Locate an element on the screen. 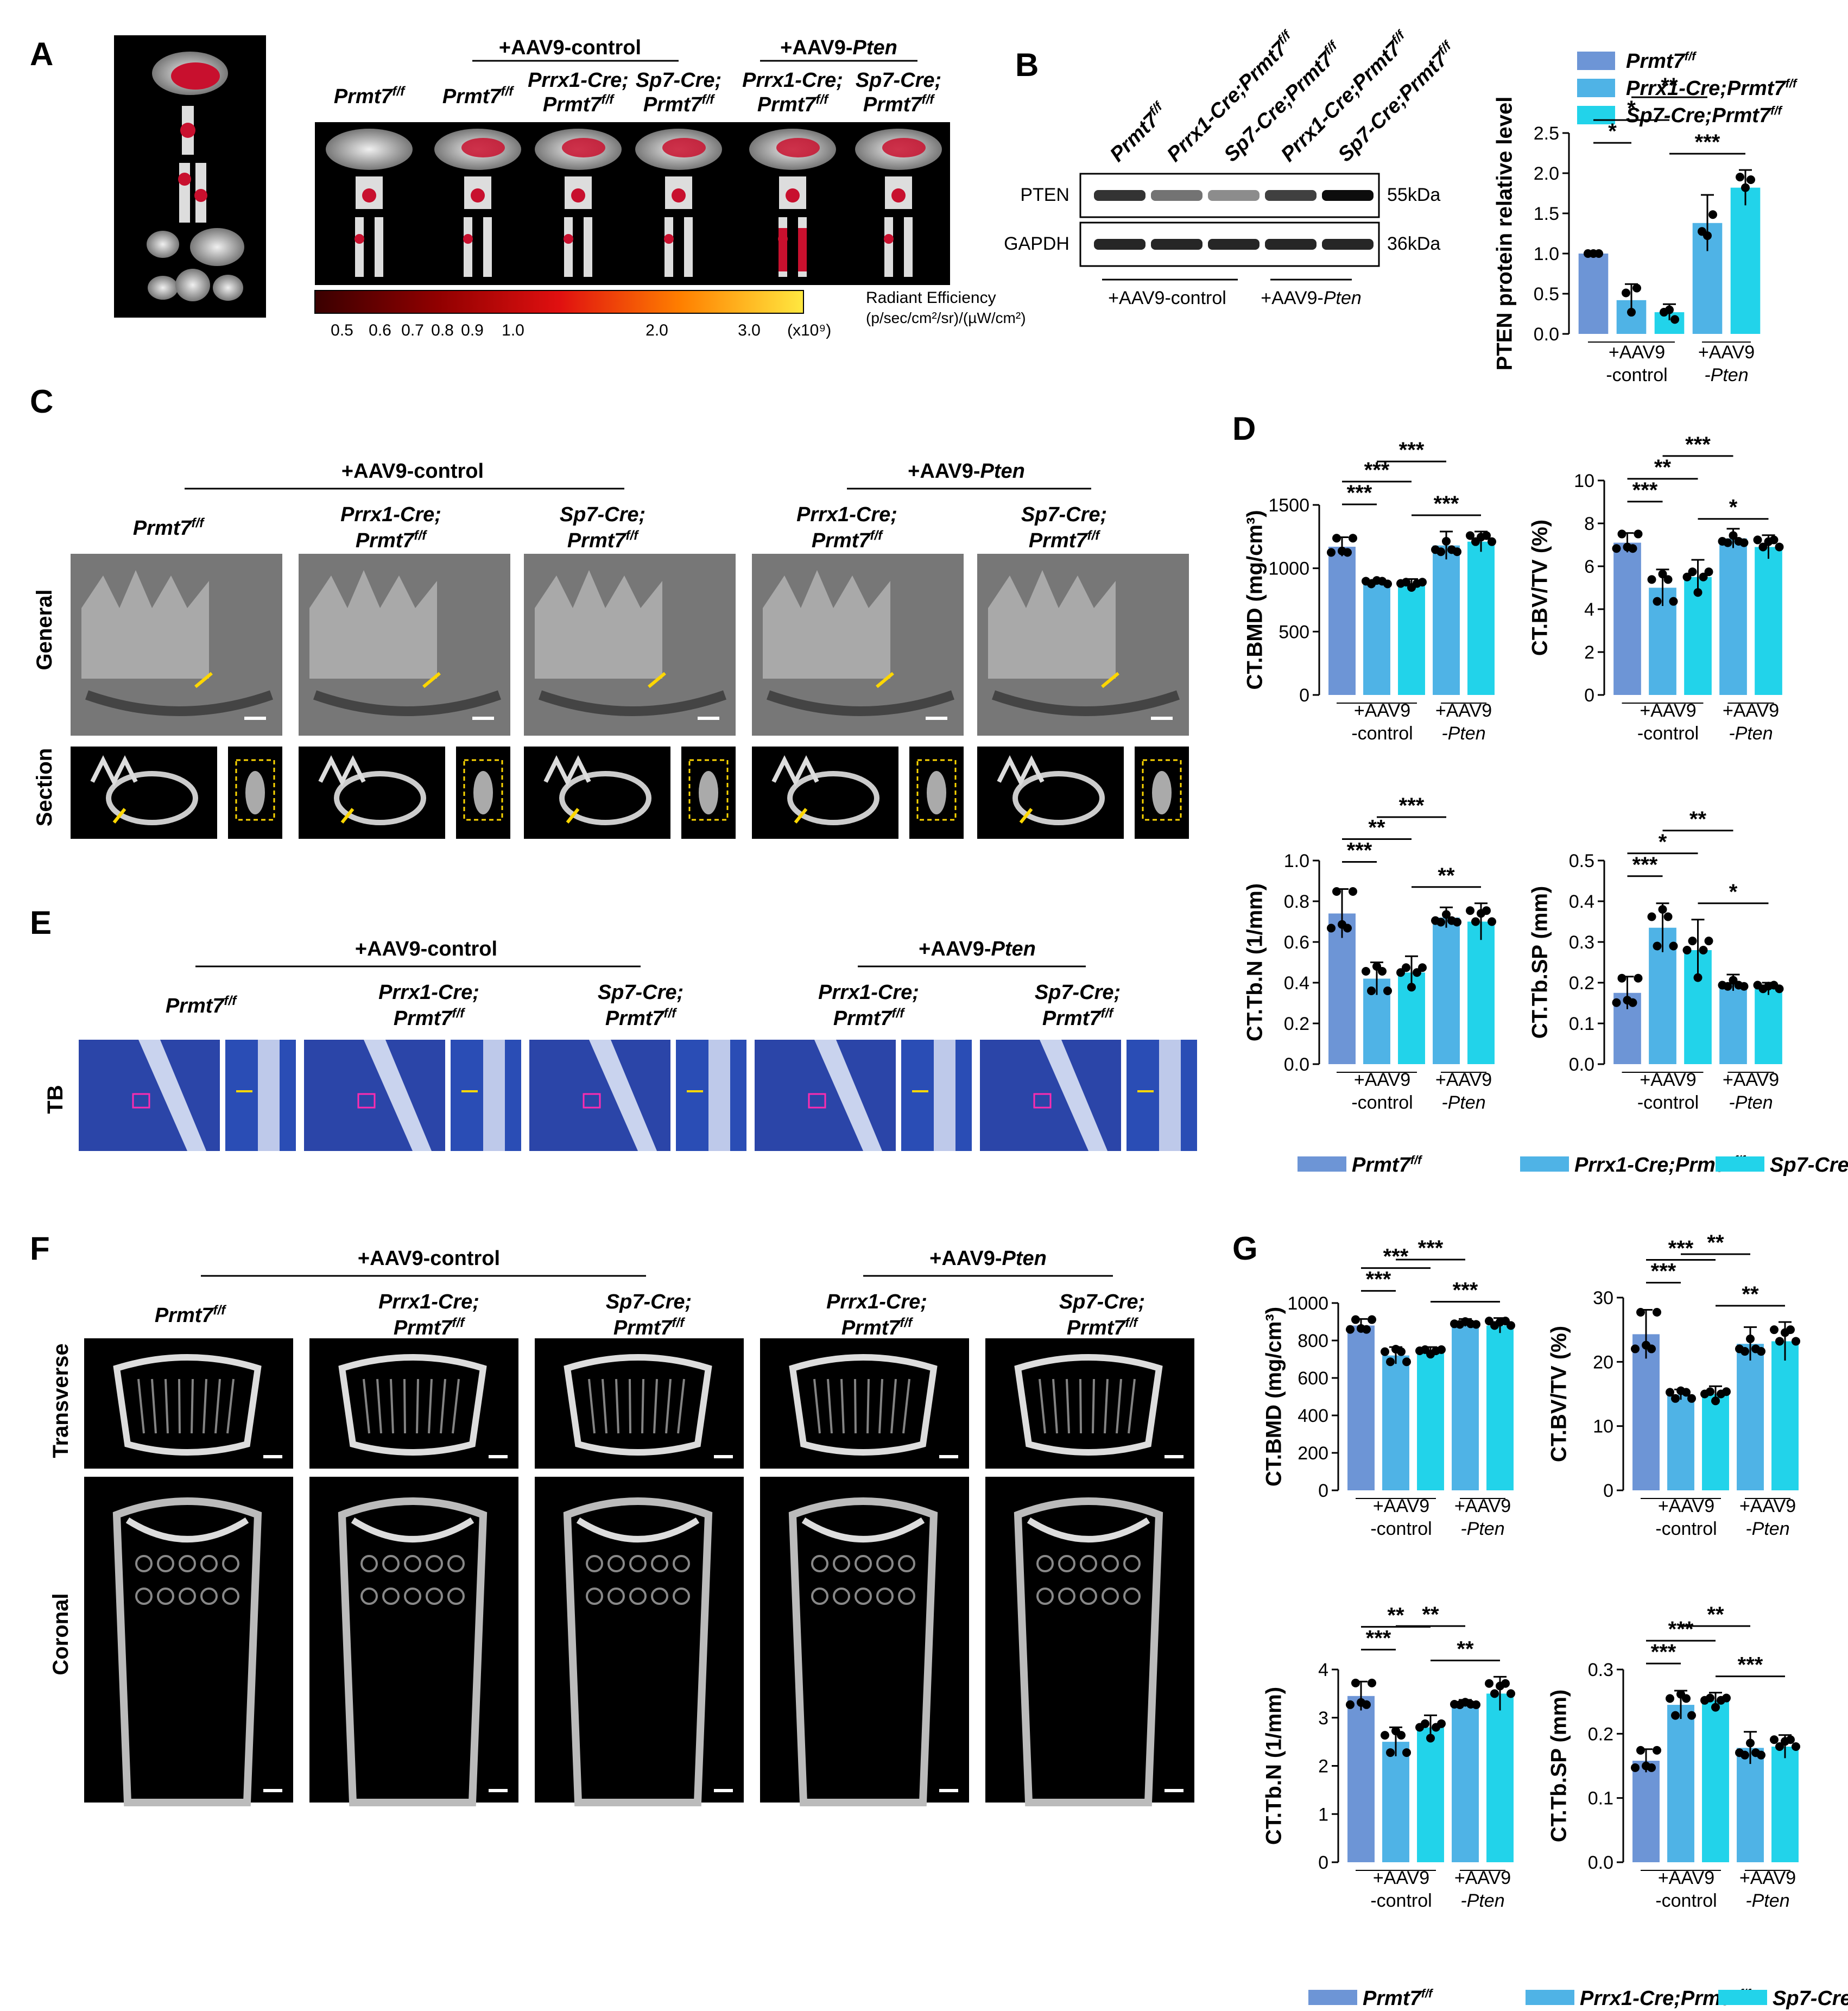 The image size is (1848, 2011). f-treatment-control: +AAV9-control is located at coordinates (429, 1258).